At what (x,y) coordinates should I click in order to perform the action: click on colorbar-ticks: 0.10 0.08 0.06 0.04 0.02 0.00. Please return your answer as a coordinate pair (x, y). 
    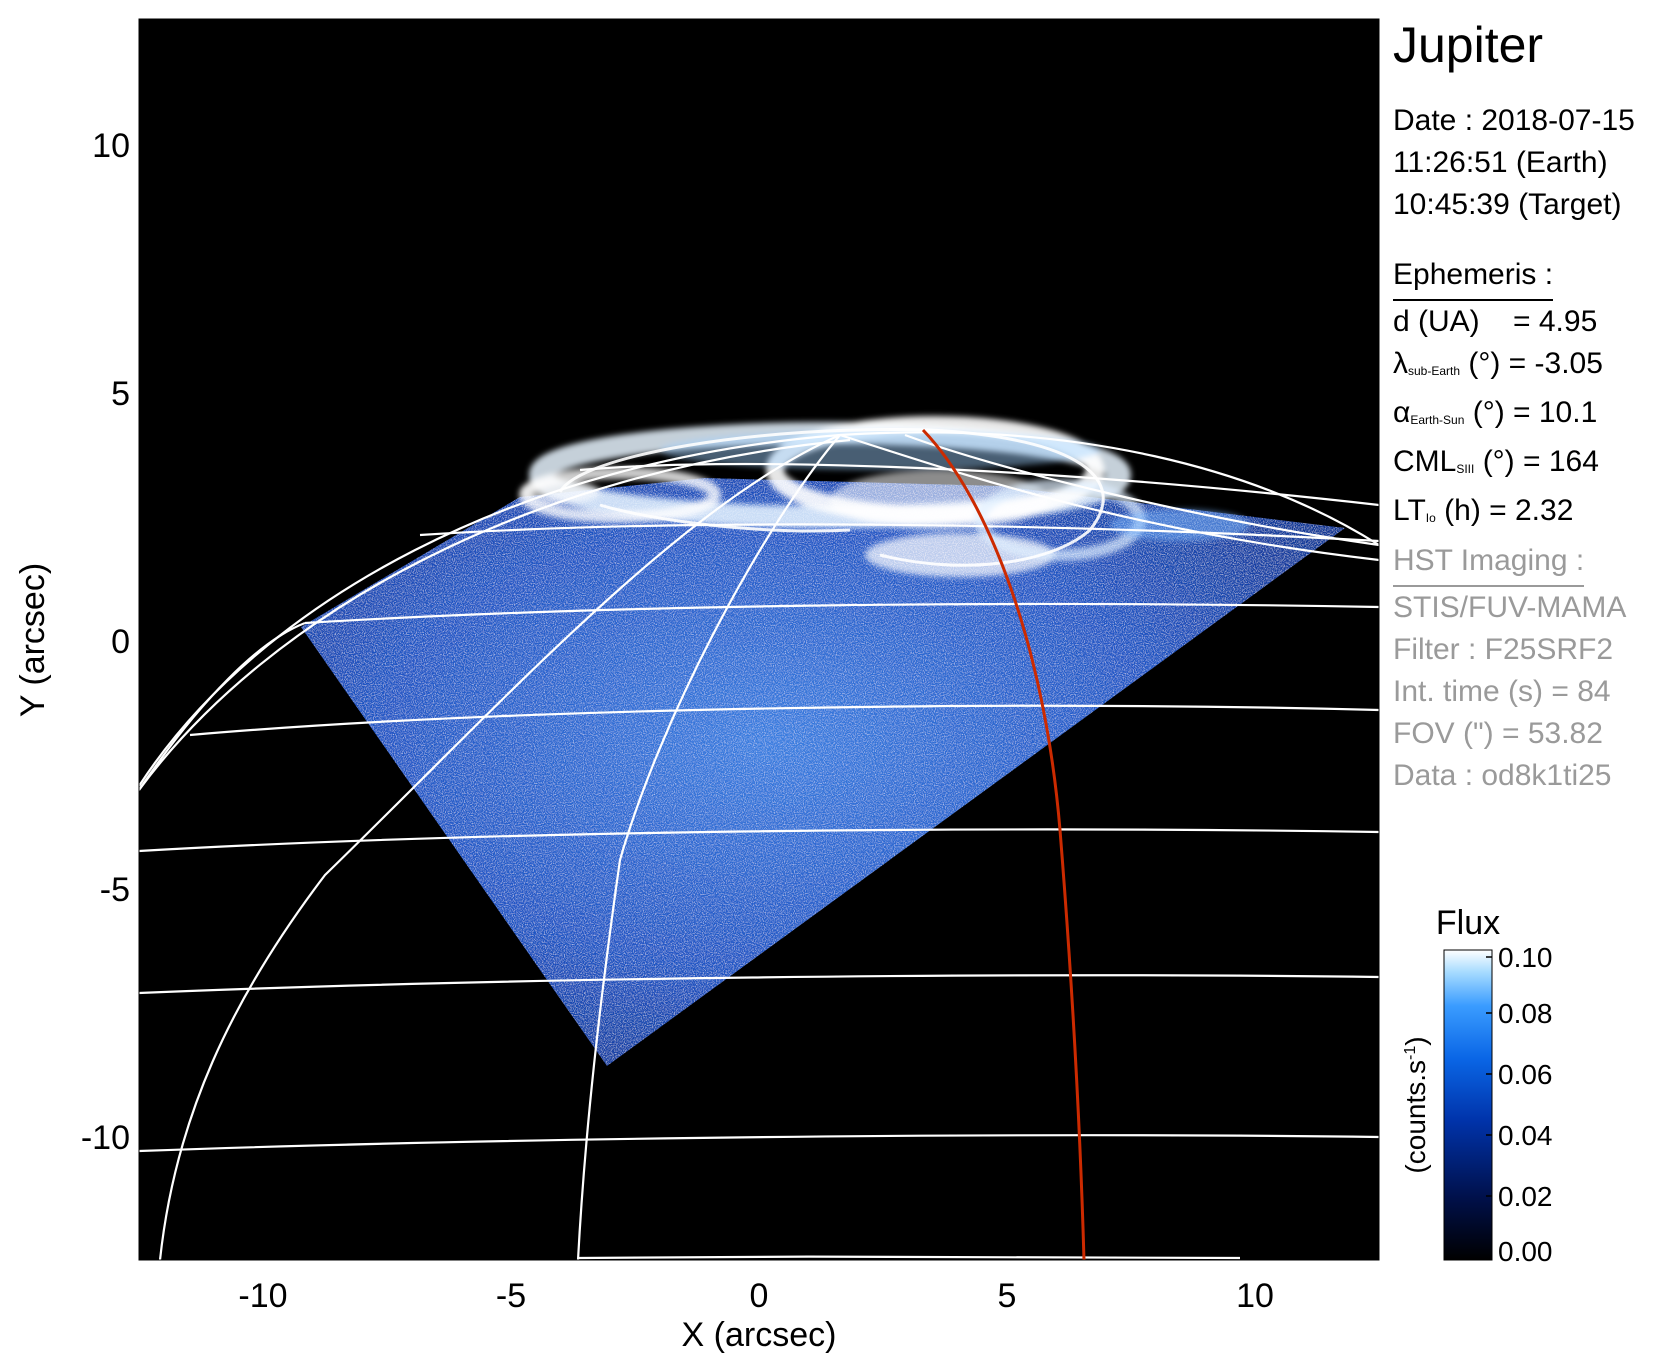
    Looking at the image, I should click on (1525, 1104).